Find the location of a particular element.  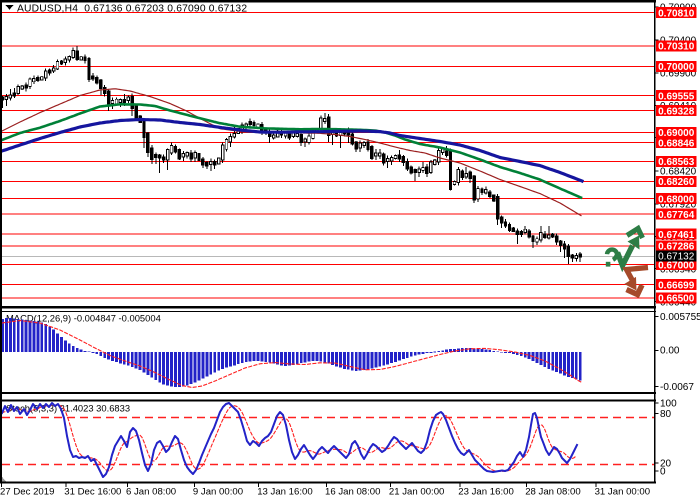

svg-text:MACD(12,26,9) -0.004847 -0.005: MACD(12,26,9) -0.004847 -0.005004 is located at coordinates (83, 318).